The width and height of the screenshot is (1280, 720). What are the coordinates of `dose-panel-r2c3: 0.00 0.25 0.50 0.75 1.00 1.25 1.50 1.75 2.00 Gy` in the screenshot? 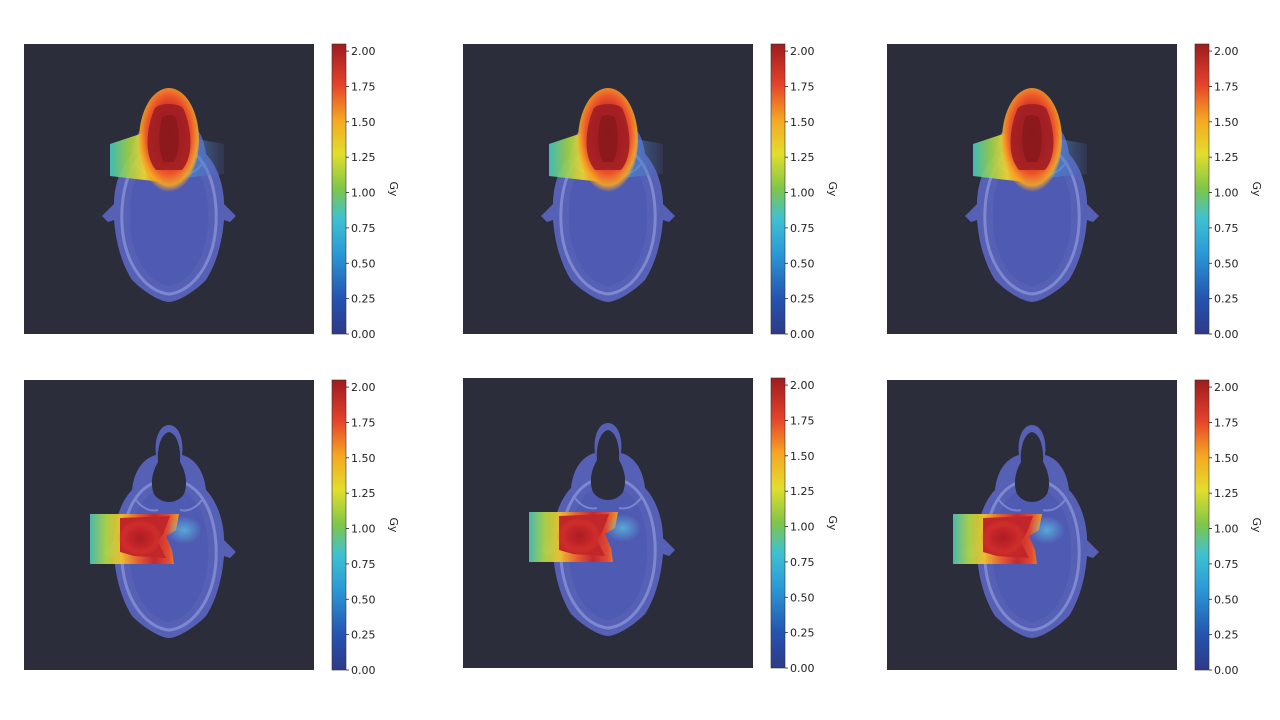 It's located at (1075, 528).